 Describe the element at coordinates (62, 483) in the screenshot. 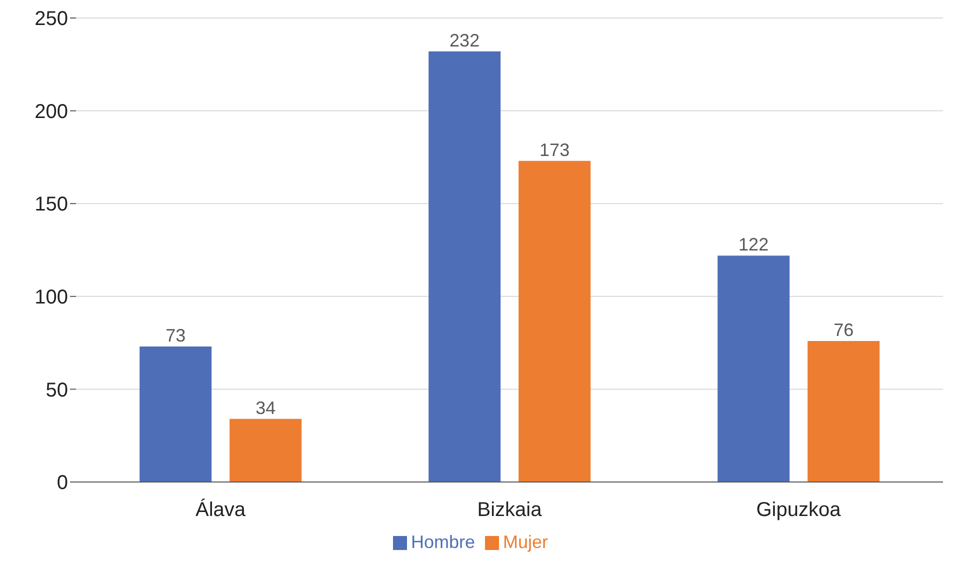

I see `y-tick-label: 0` at that location.